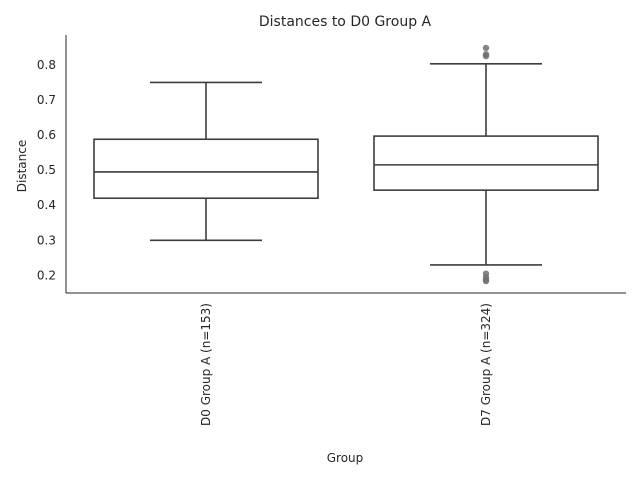 The width and height of the screenshot is (640, 480). What do you see at coordinates (46, 170) in the screenshot?
I see `y-tick-label: 0.5` at bounding box center [46, 170].